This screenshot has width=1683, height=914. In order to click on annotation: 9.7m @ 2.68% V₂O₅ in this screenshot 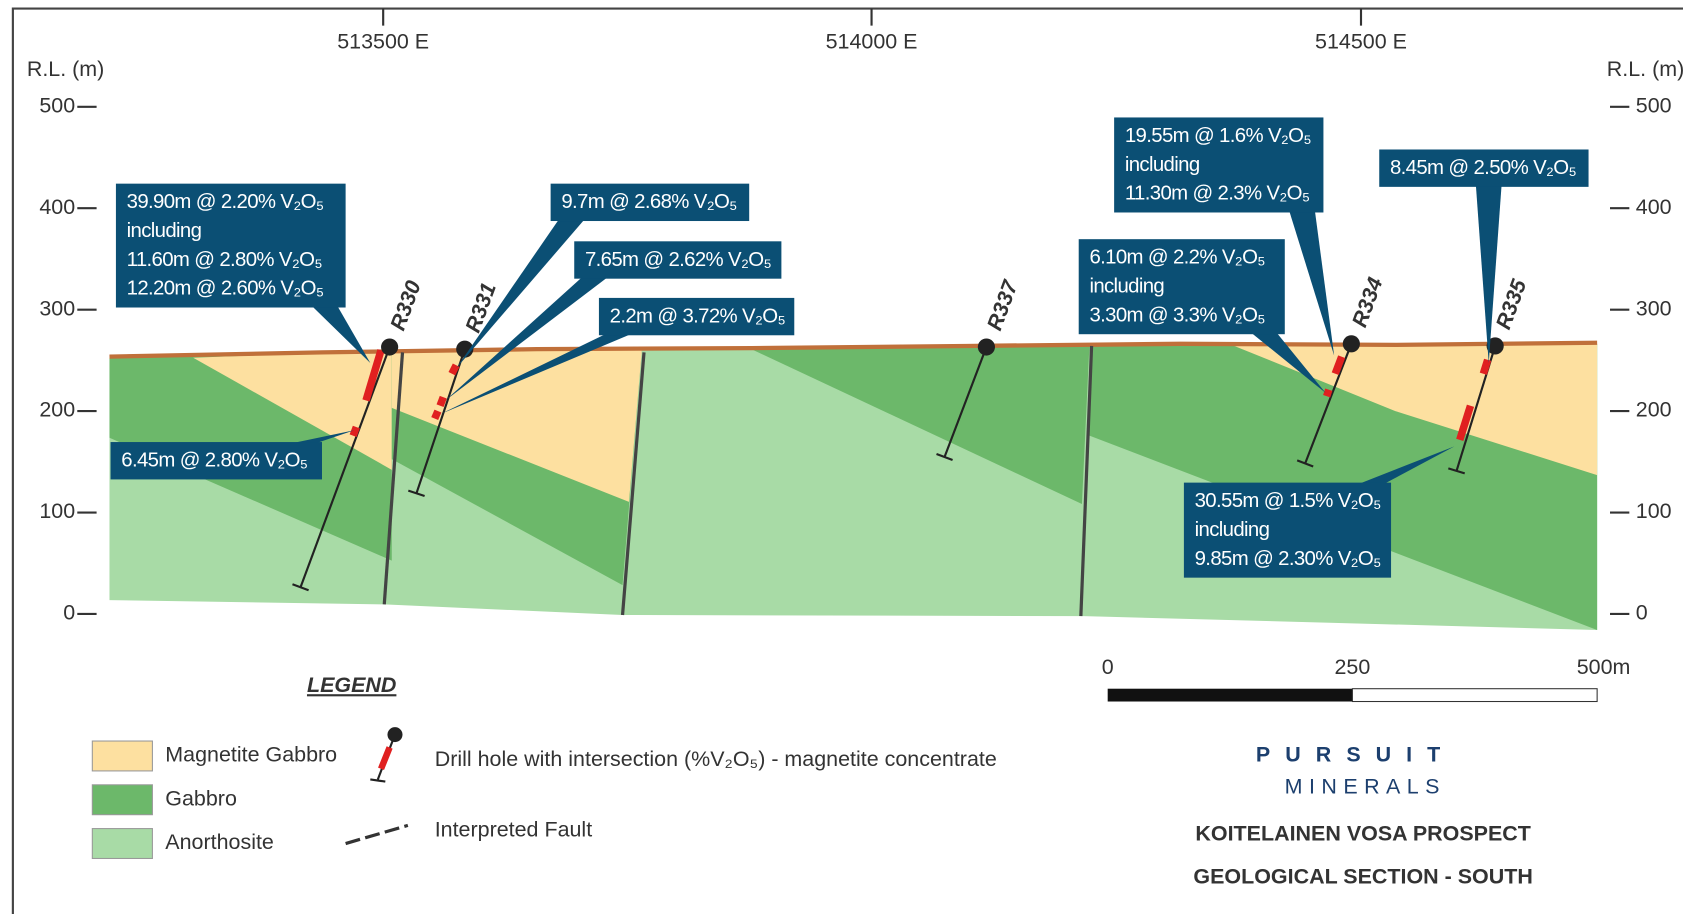, I will do `click(603, 276)`.